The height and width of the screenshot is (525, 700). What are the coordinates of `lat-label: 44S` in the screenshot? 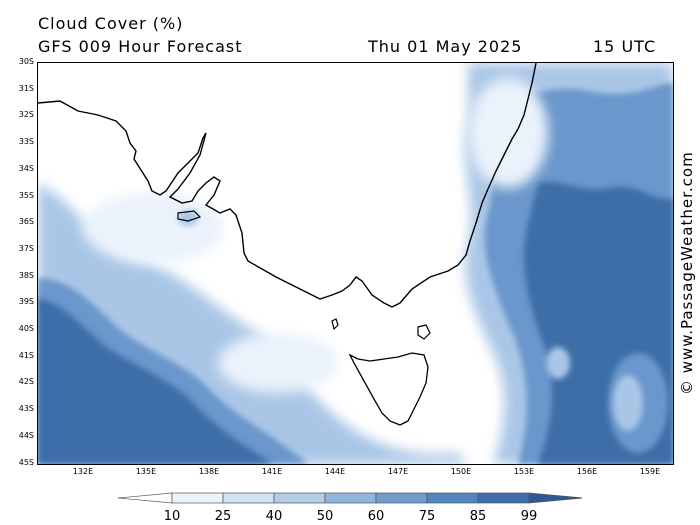 It's located at (26, 435).